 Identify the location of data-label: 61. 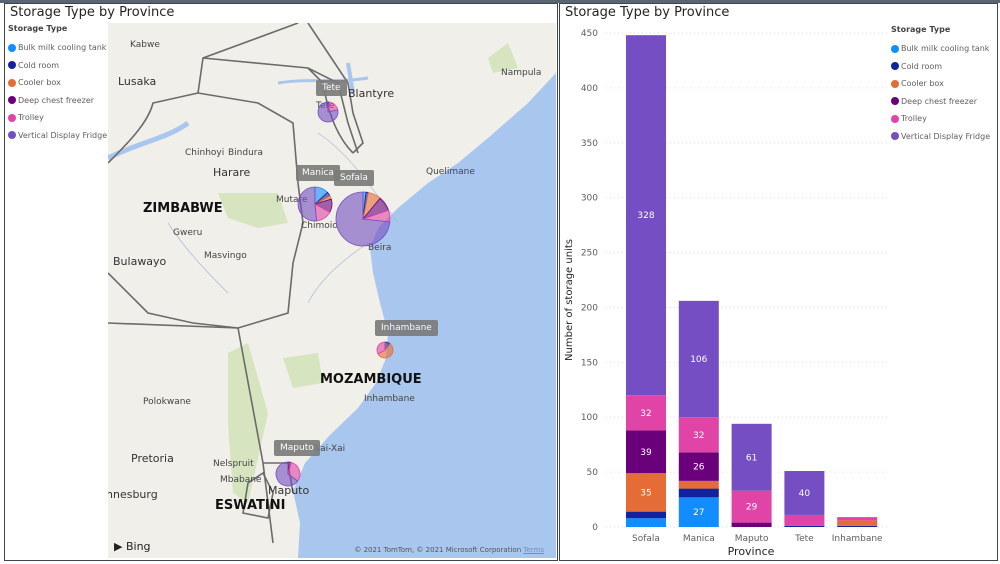
(751, 458).